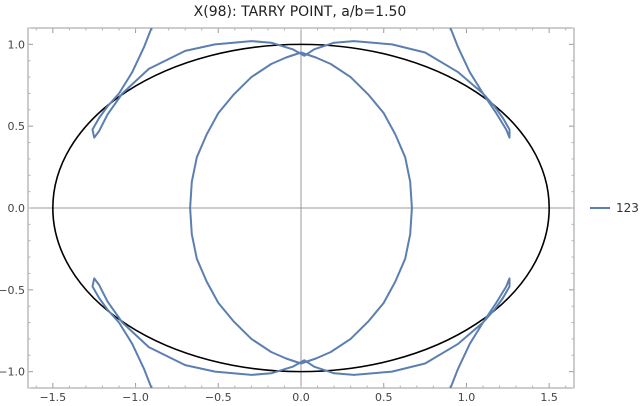  Describe the element at coordinates (301, 397) in the screenshot. I see `x-tick-label: 0.0` at that location.